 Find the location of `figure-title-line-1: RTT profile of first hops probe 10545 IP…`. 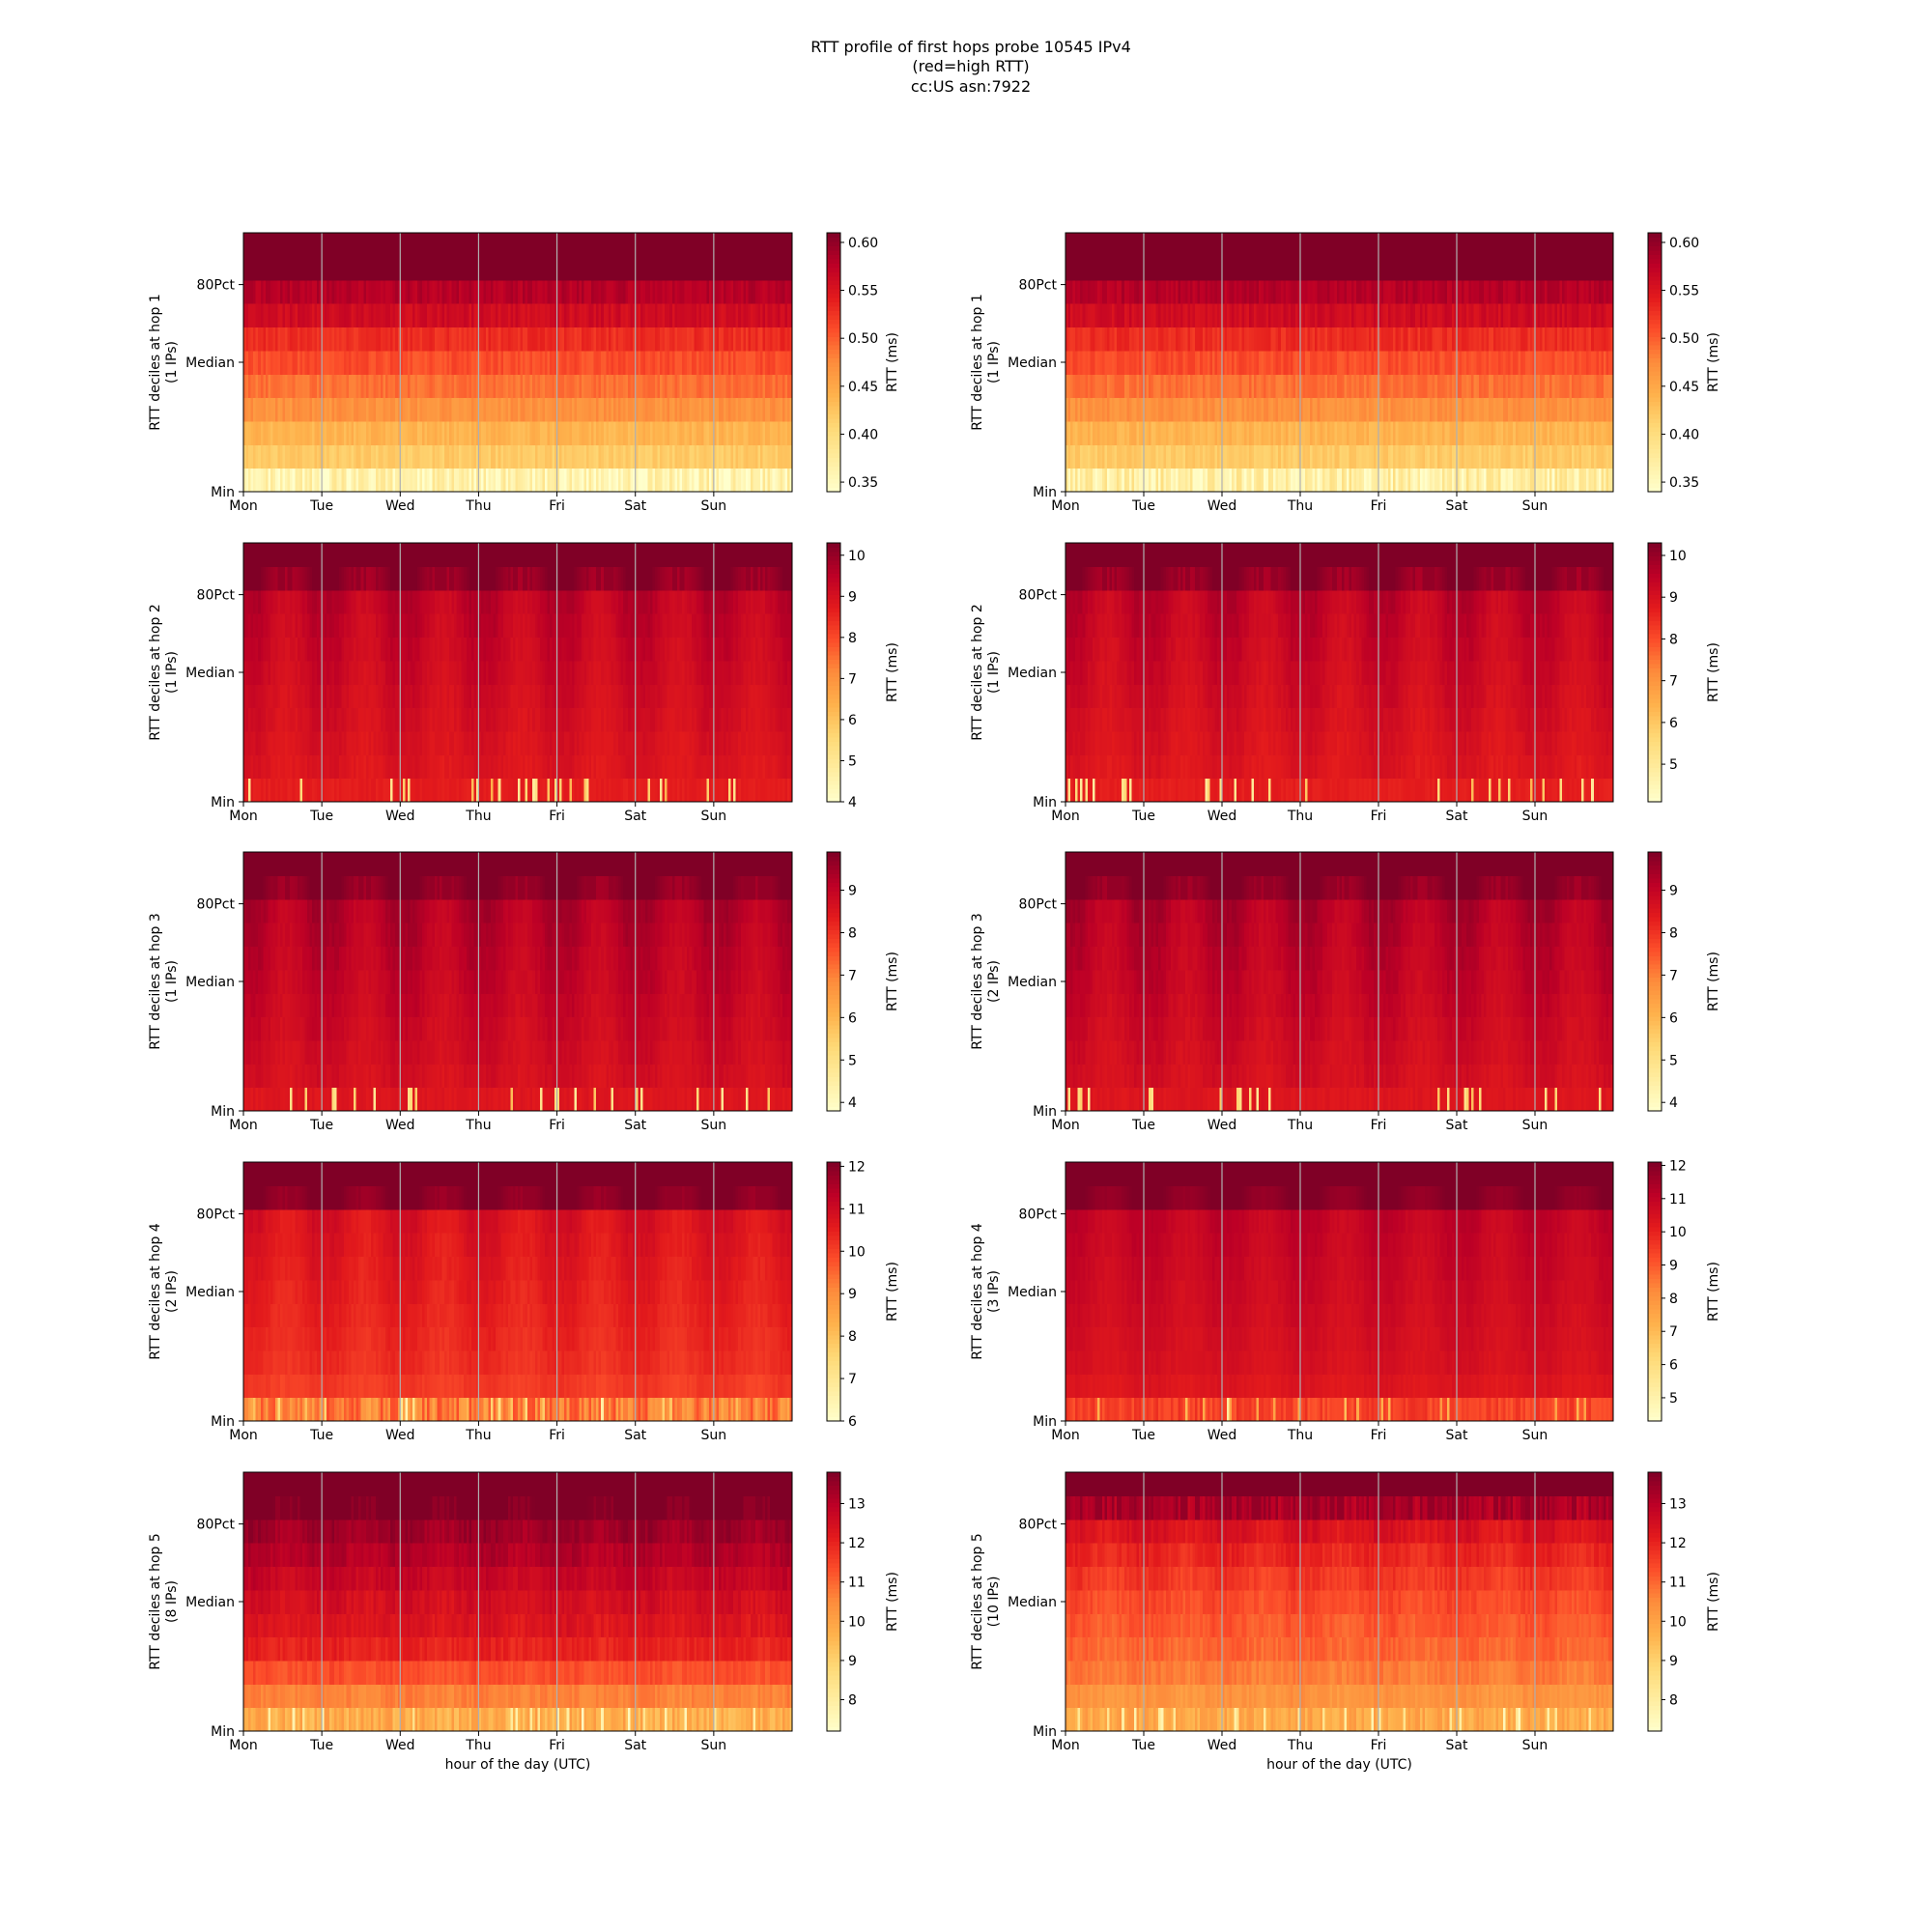

figure-title-line-1: RTT profile of first hops probe 10545 IP… is located at coordinates (970, 47).